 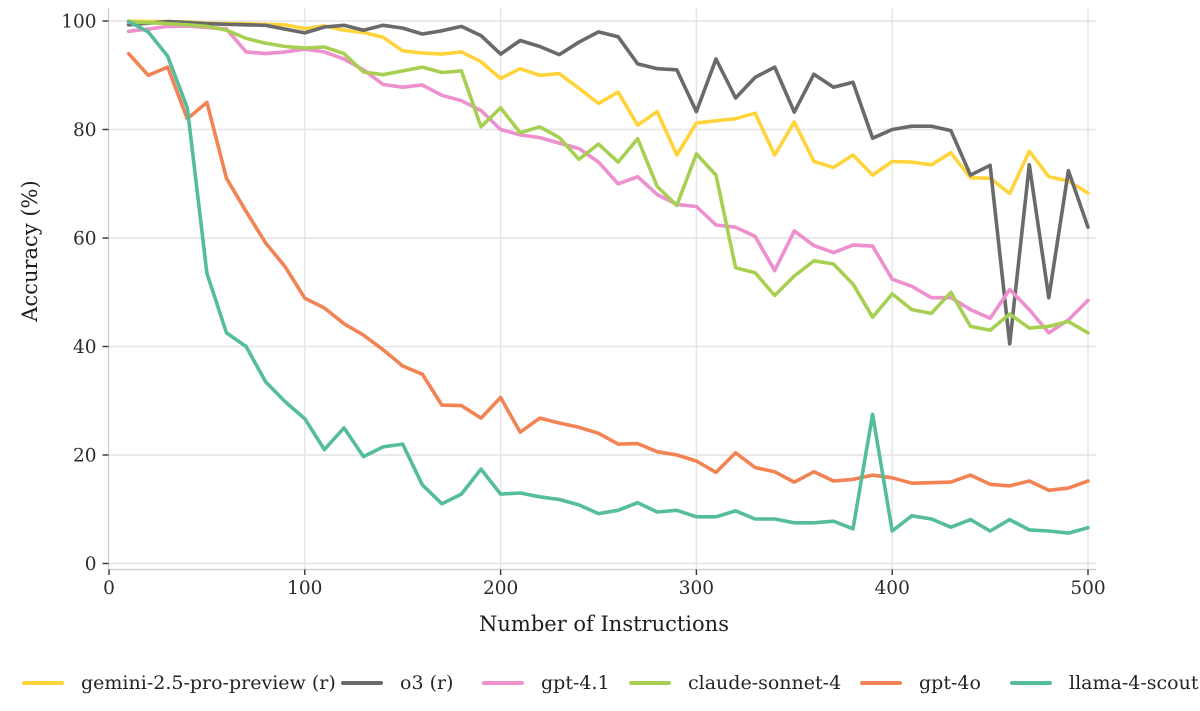 I want to click on y-axis-title: Accuracy (%), so click(x=30, y=251).